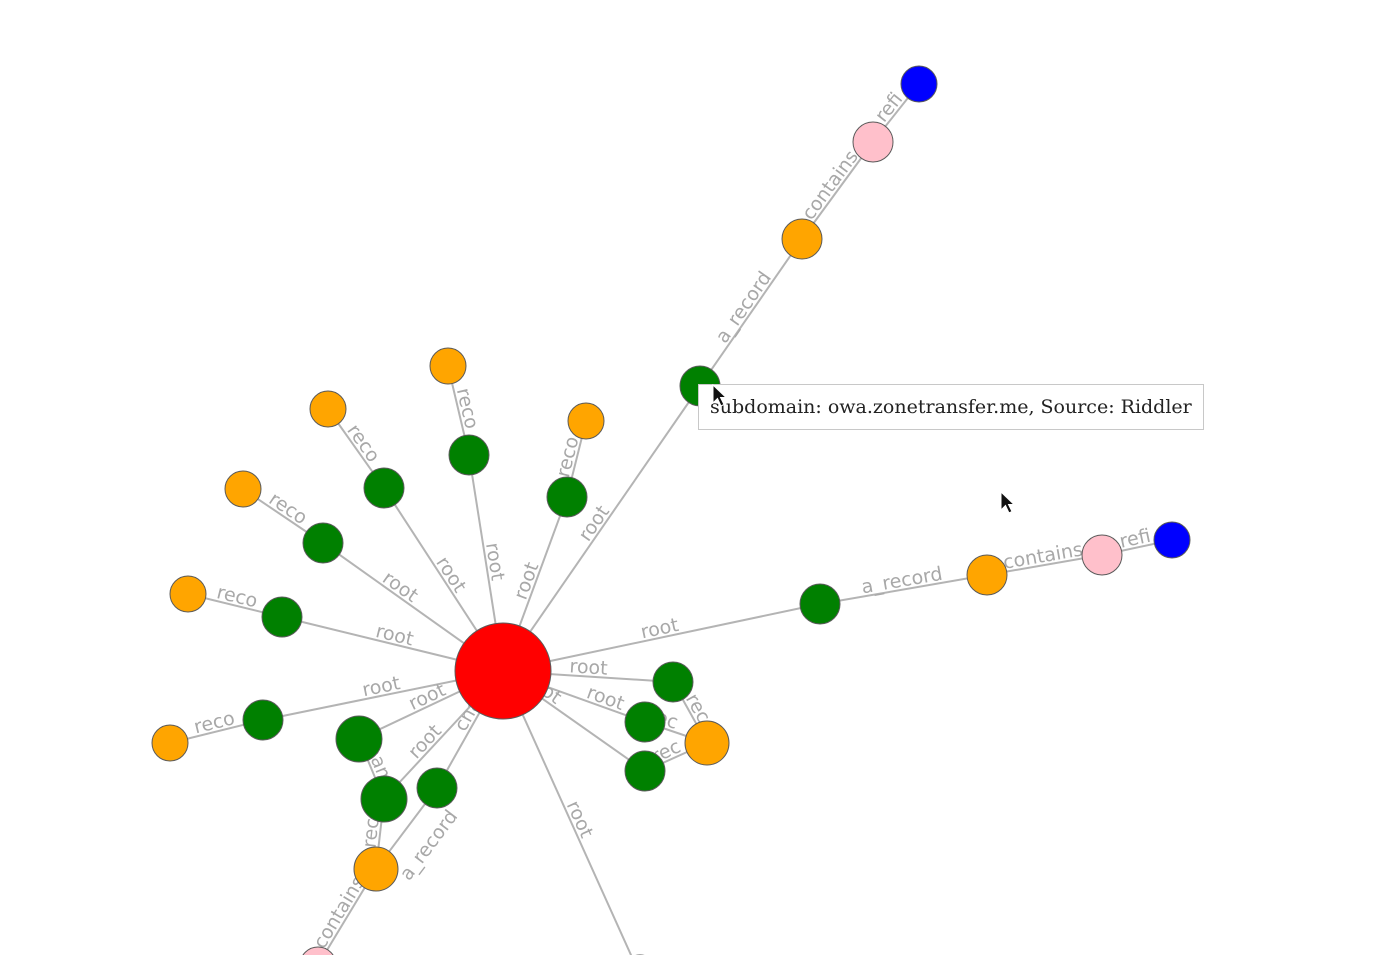 This screenshot has height=955, width=1388. I want to click on edge-root-g1, so click(601, 528).